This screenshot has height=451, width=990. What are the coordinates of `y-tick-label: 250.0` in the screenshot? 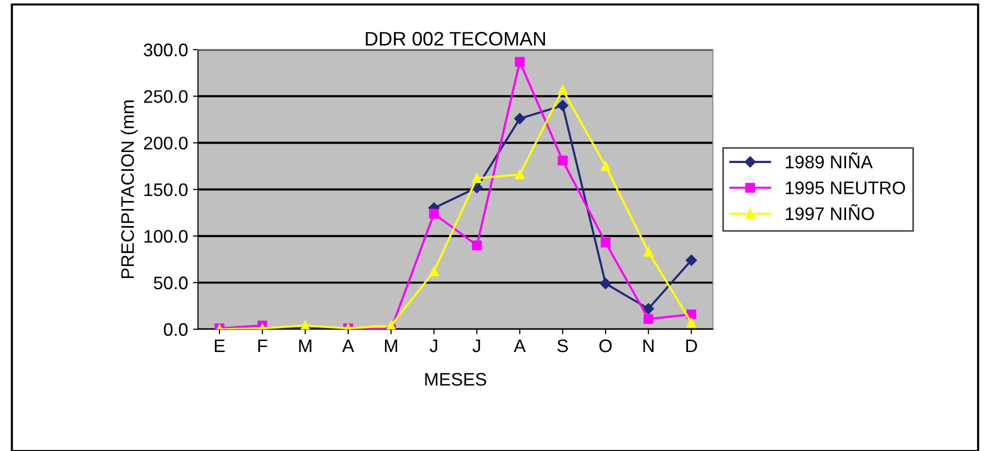 It's located at (166, 96).